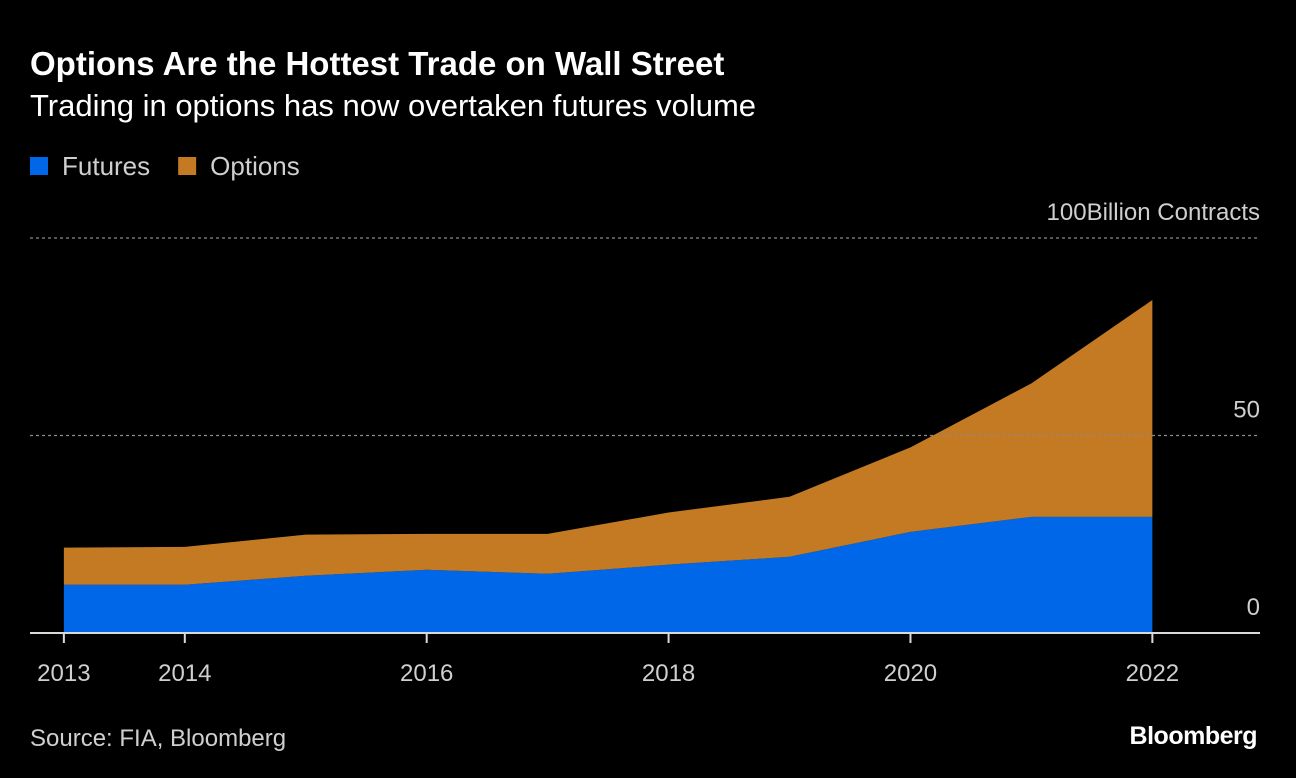 This screenshot has width=1296, height=778. What do you see at coordinates (1173, 212) in the screenshot?
I see `y-axis-unit: Billion Contracts` at bounding box center [1173, 212].